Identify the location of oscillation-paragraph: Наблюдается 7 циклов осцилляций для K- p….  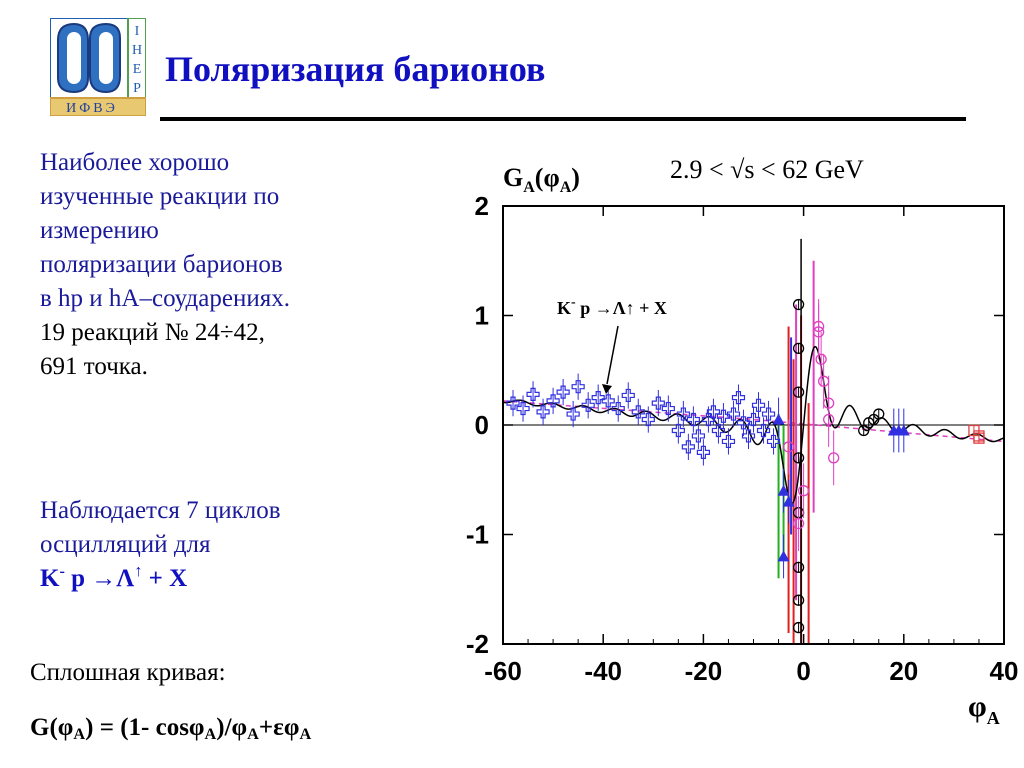
(230, 545).